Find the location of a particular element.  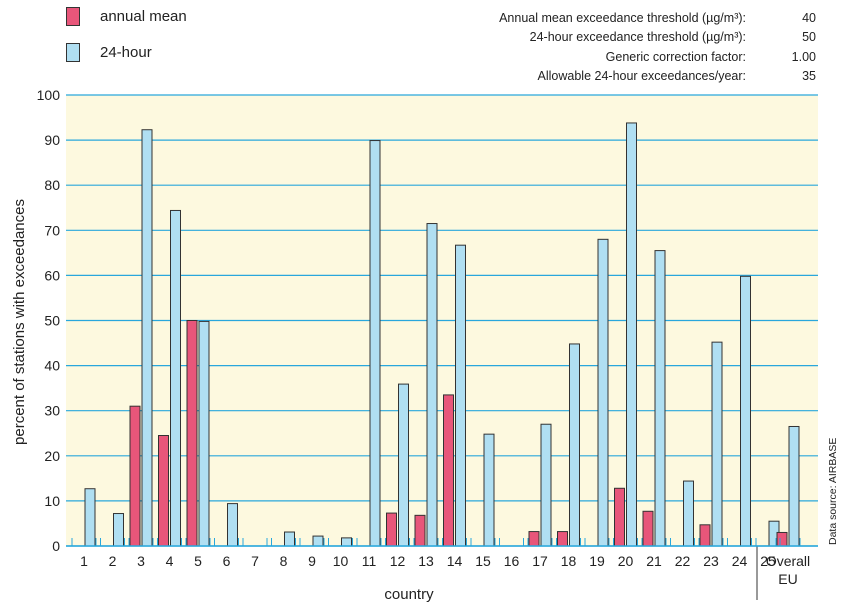

y-tick-label: 0 is located at coordinates (56, 546).